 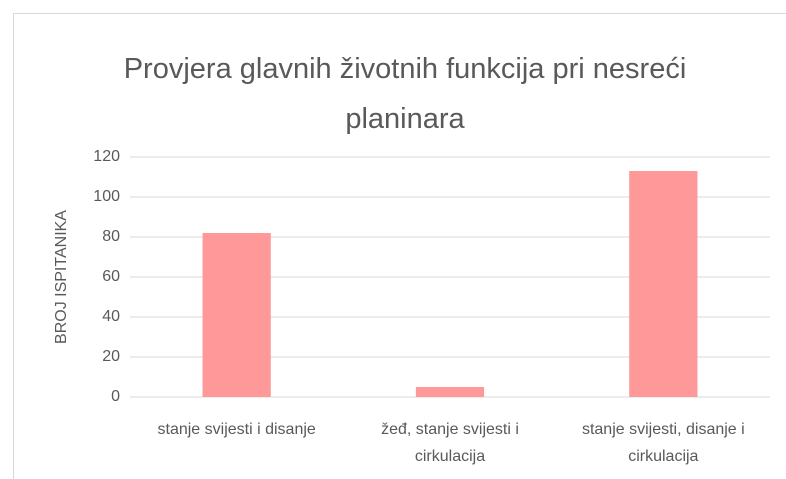 I want to click on y-tick-label: 40, so click(x=111, y=316).